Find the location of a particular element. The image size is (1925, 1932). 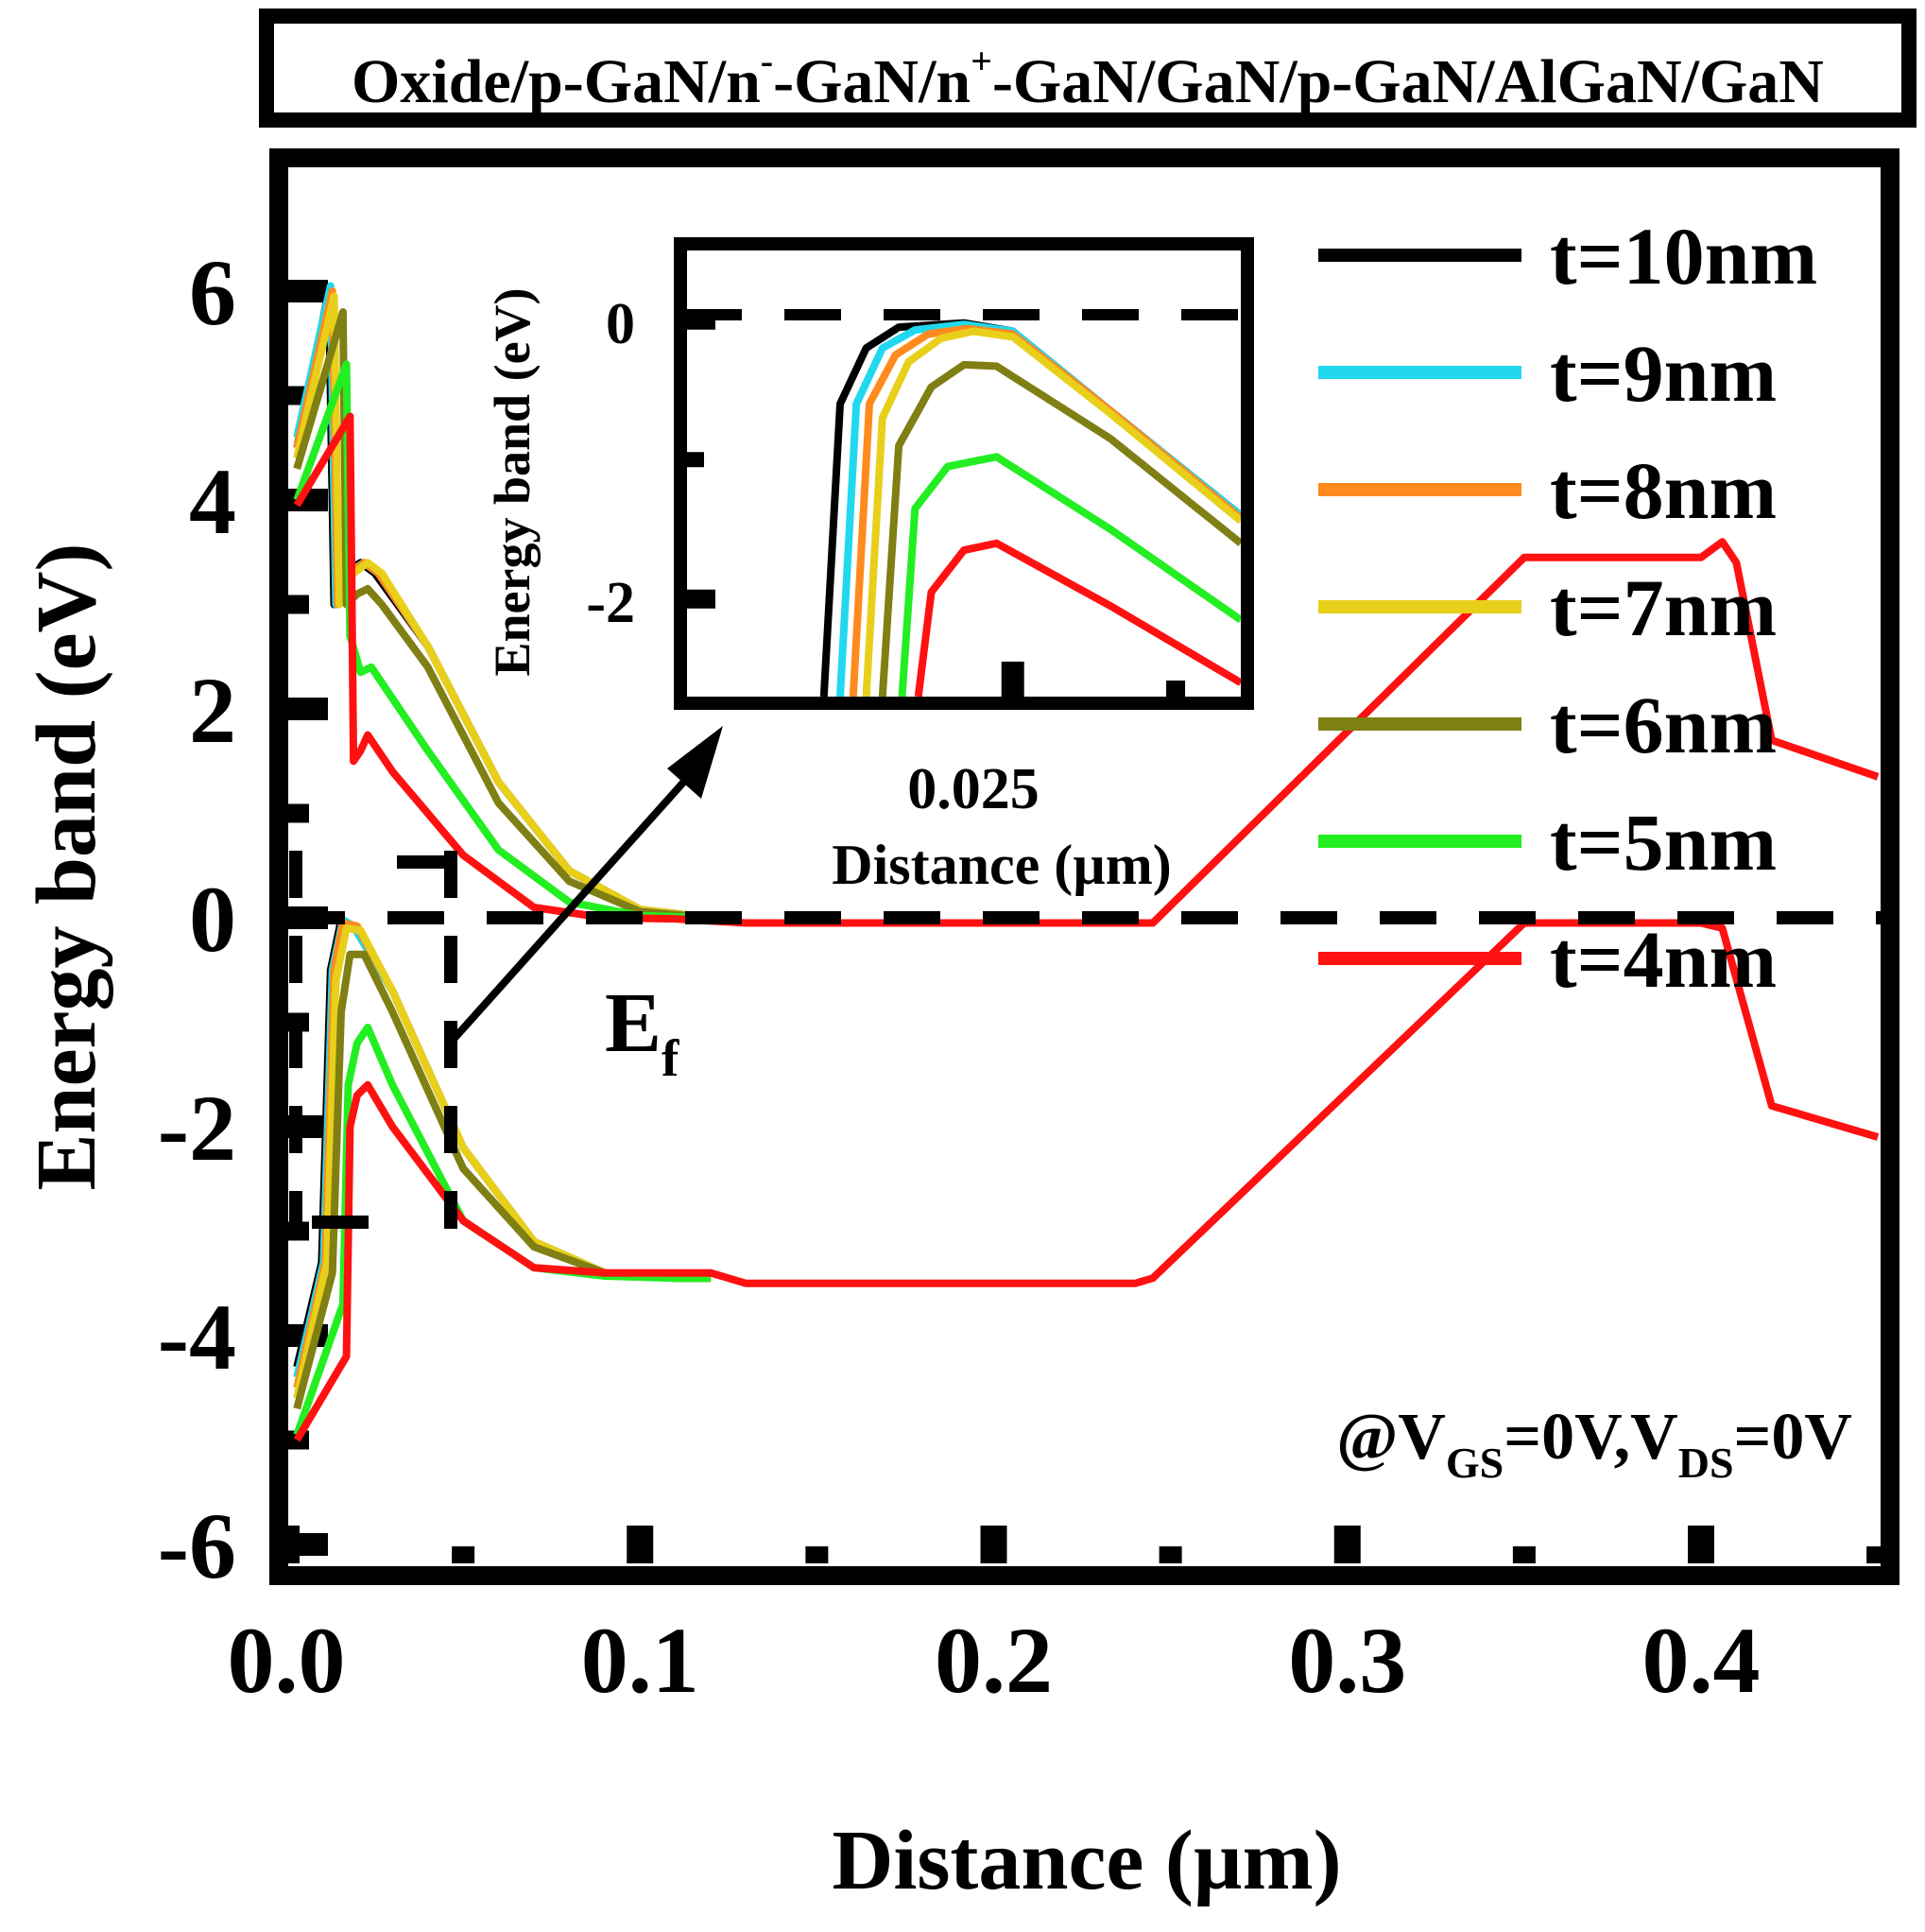

legend-label: t=7nm is located at coordinates (1663, 607).